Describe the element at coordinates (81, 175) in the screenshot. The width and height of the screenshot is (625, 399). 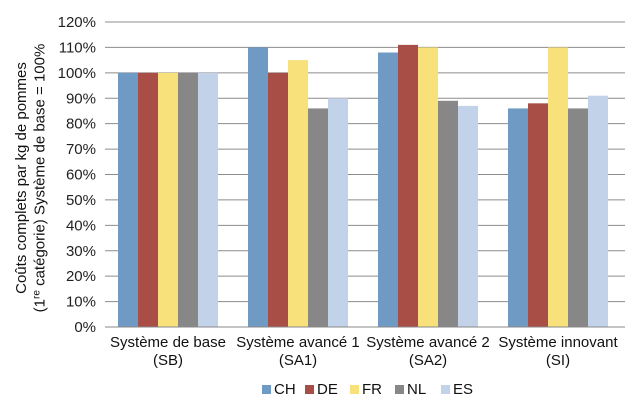
I see `y-tick-label: 60%` at that location.